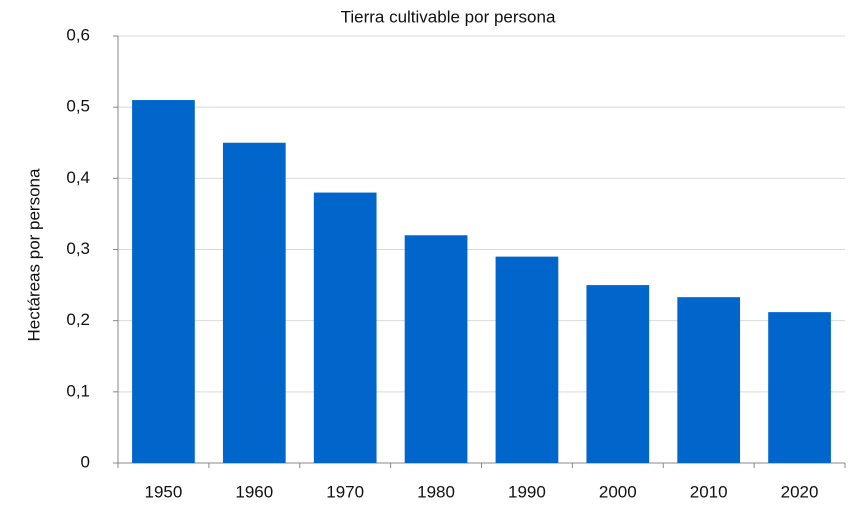 The width and height of the screenshot is (854, 508). I want to click on x-tick-label: 2000, so click(618, 491).